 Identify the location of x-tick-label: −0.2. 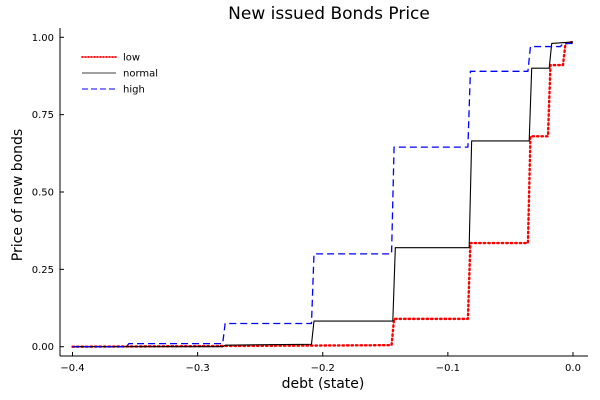
(323, 368).